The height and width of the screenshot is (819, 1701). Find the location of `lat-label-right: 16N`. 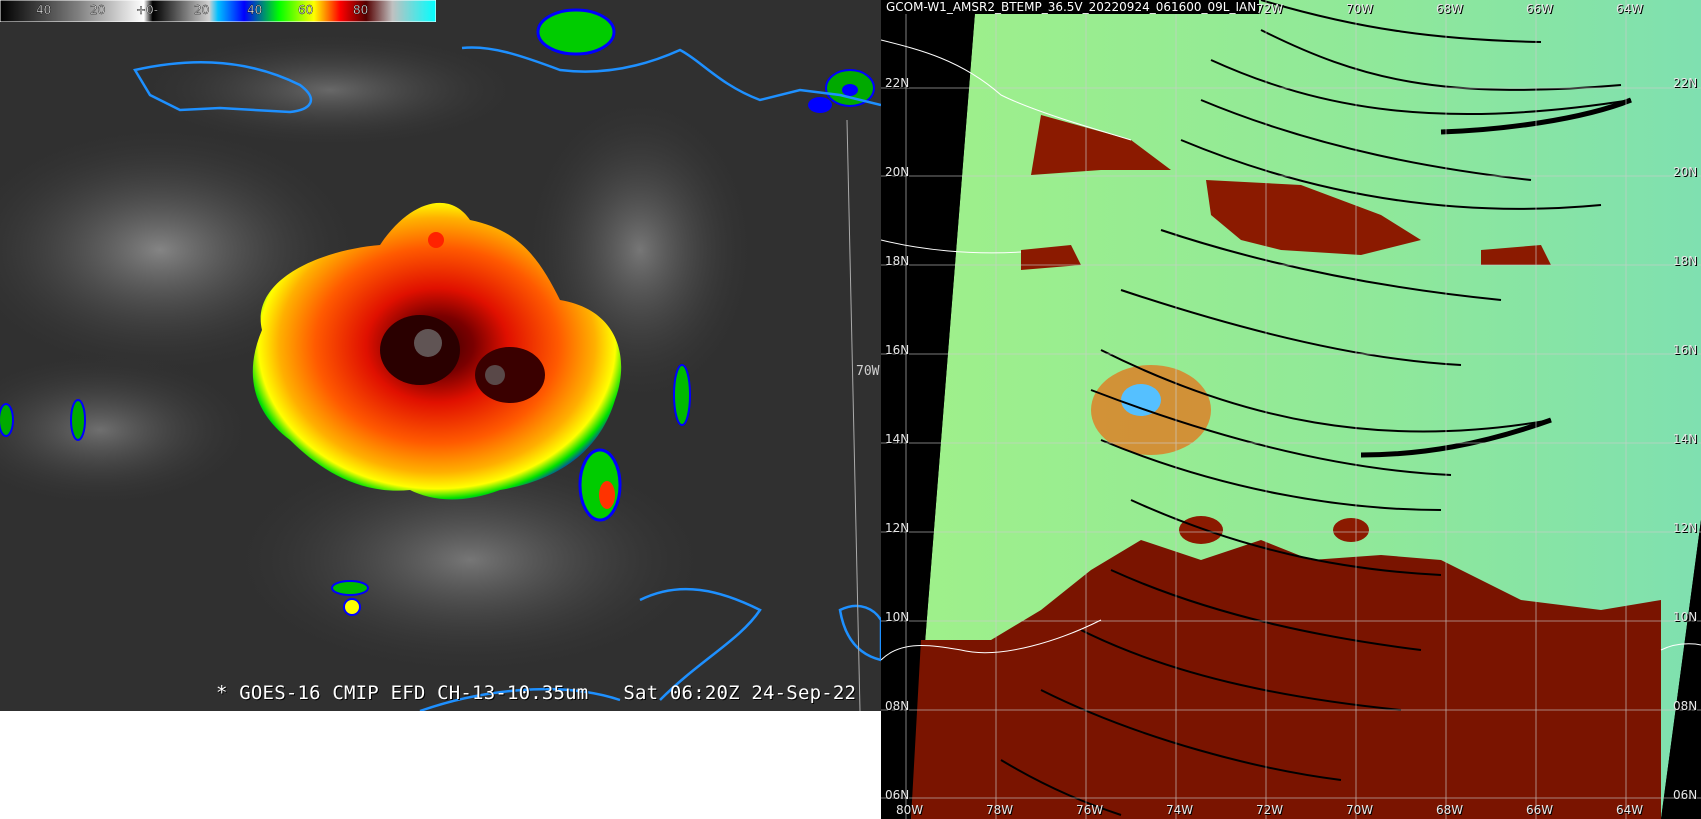

lat-label-right: 16N is located at coordinates (1685, 350).